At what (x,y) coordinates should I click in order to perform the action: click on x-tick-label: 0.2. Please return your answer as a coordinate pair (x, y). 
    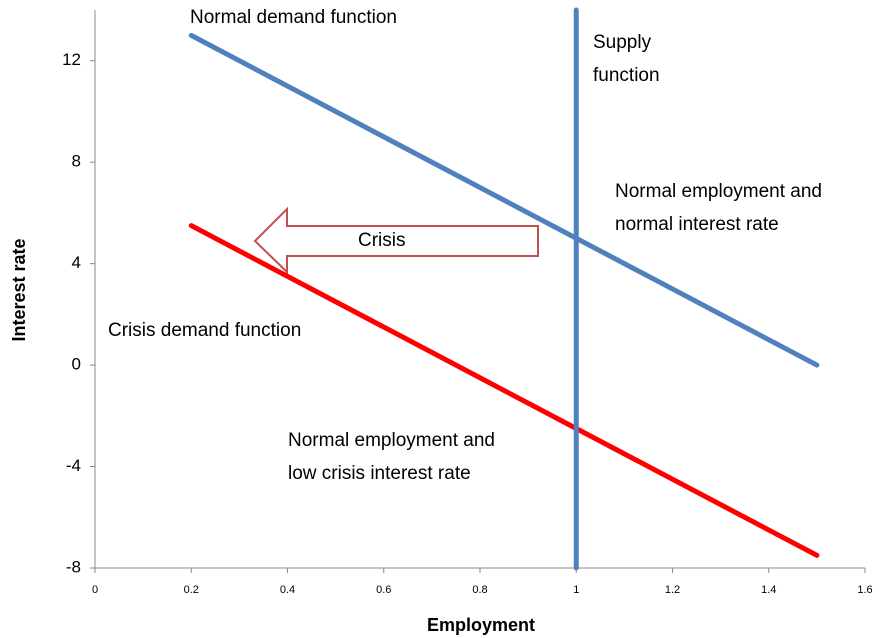
    Looking at the image, I should click on (191, 590).